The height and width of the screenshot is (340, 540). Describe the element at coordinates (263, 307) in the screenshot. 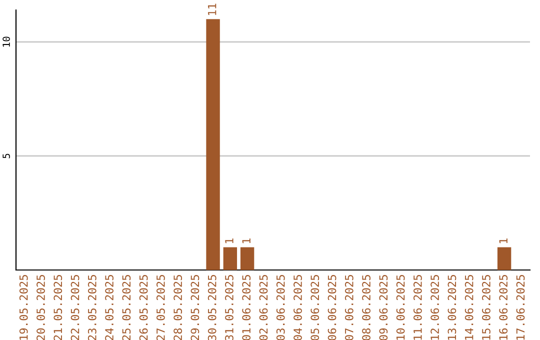

I see `x-tick-label: 02.06.2025` at that location.